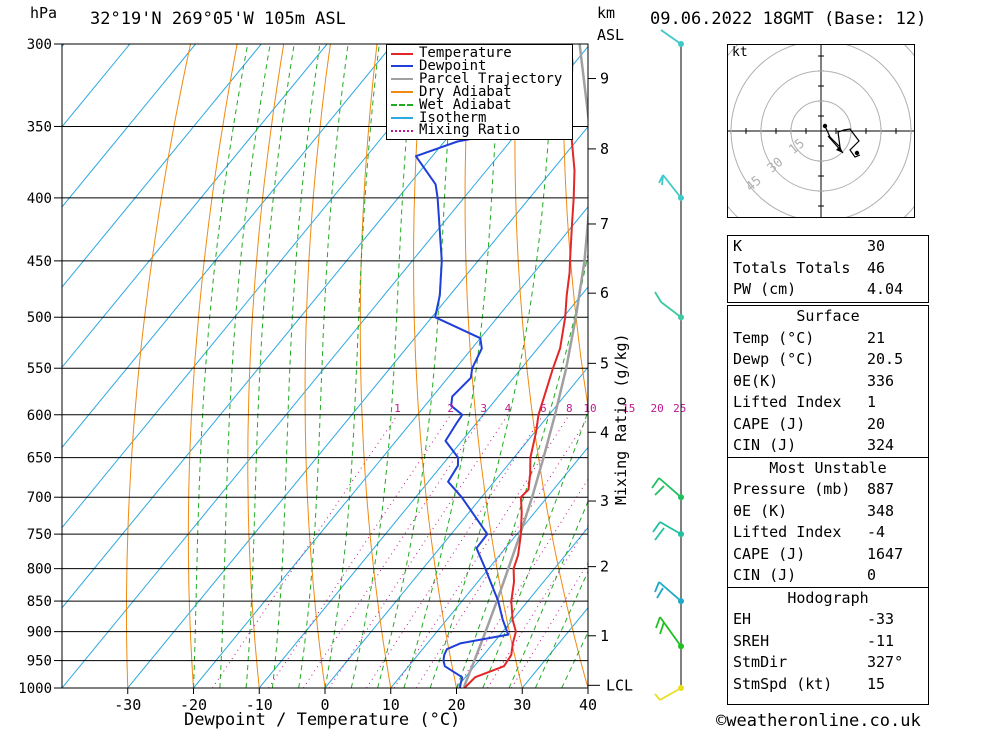 This screenshot has height=733, width=1000. Describe the element at coordinates (828, 316) in the screenshot. I see `surface-section-title: Surface` at that location.